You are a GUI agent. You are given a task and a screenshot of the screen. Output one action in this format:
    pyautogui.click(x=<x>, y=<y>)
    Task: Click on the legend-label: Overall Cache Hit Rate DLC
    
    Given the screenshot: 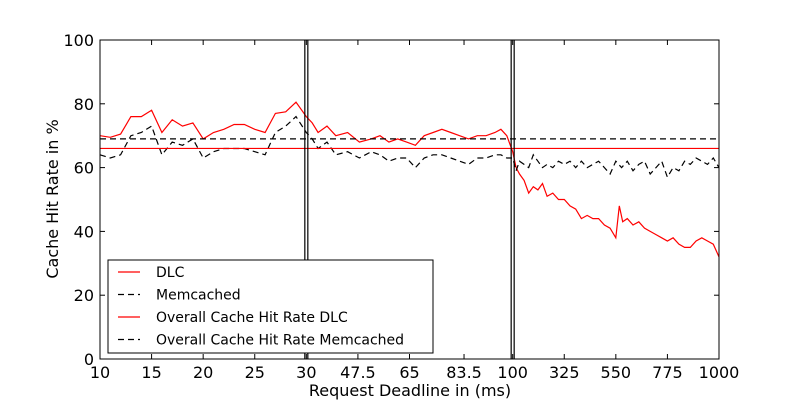 What is the action you would take?
    pyautogui.click(x=252, y=318)
    